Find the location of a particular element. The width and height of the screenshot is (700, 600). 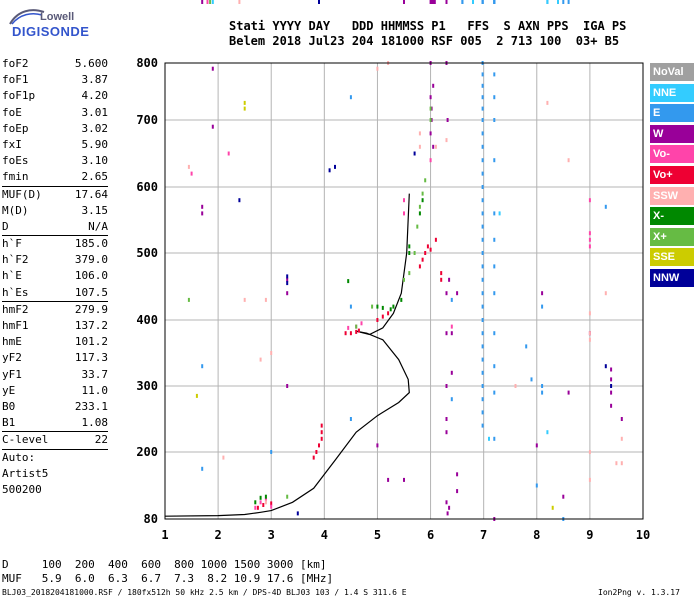

parameter-row: h`F2 379.0 is located at coordinates (55, 260).